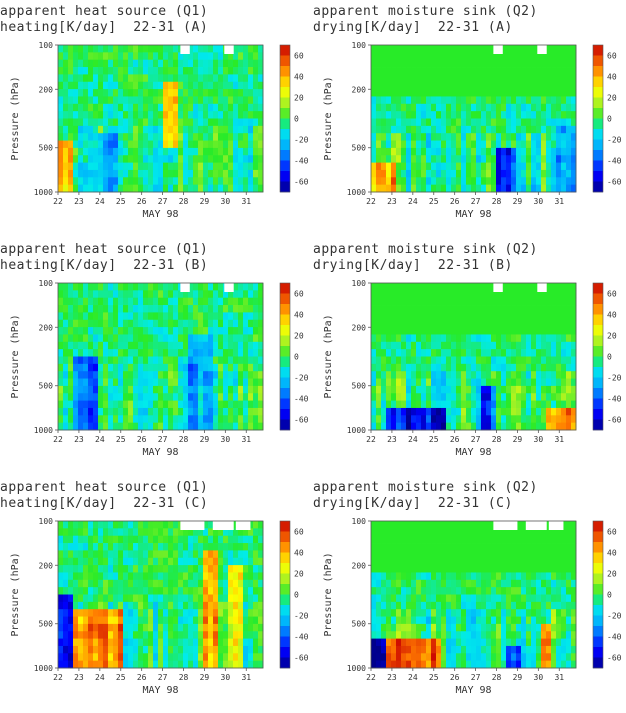 This screenshot has width=626, height=713. I want to click on colorbar-tick-label: -20, so click(614, 378).